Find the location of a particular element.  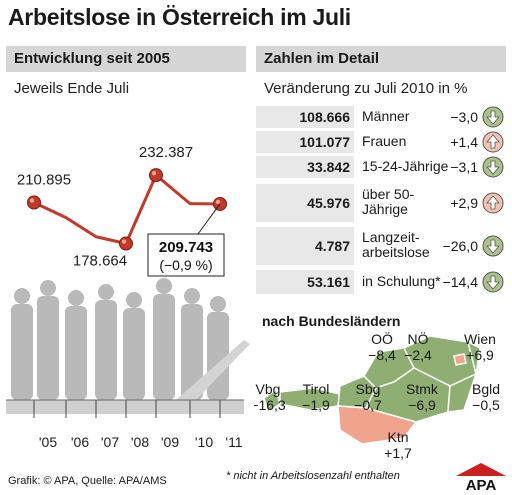

state-change: −16,3 is located at coordinates (270, 405).